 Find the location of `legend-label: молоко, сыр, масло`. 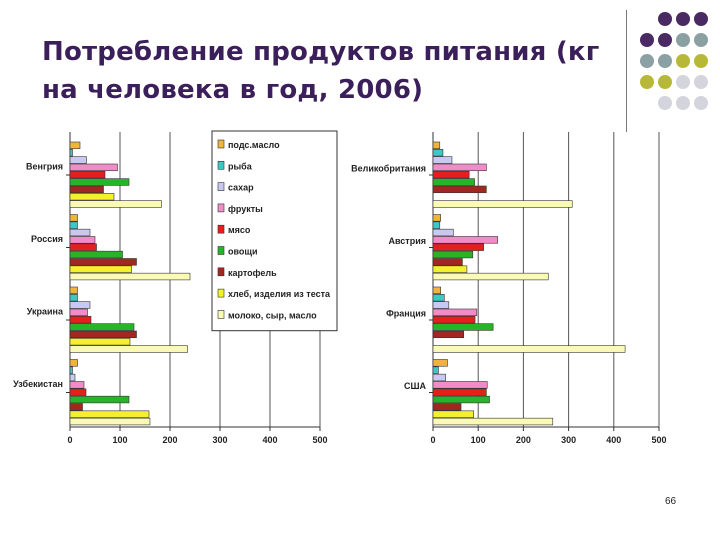

legend-label: молоко, сыр, масло is located at coordinates (272, 315).